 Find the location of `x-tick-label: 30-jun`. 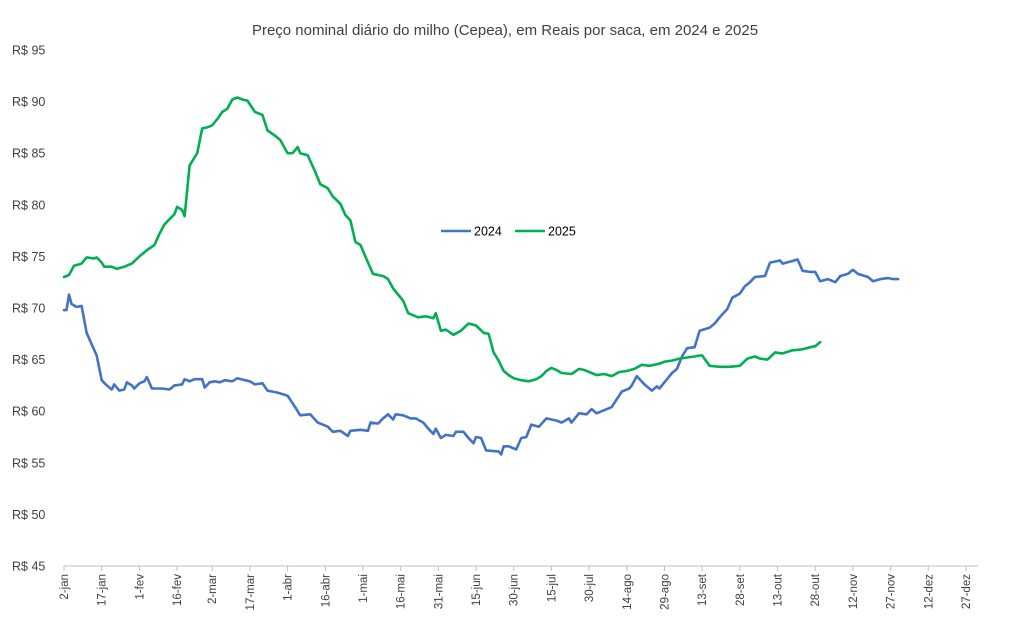

x-tick-label: 30-jun is located at coordinates (515, 590).